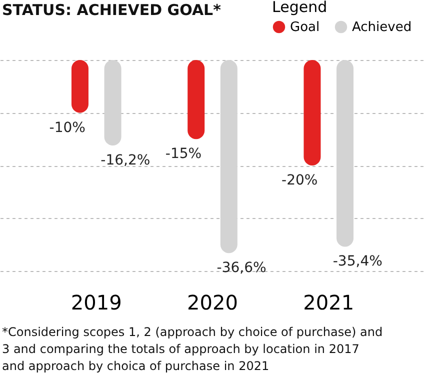 The width and height of the screenshot is (425, 387). What do you see at coordinates (67, 128) in the screenshot?
I see `data-label: -10%` at bounding box center [67, 128].